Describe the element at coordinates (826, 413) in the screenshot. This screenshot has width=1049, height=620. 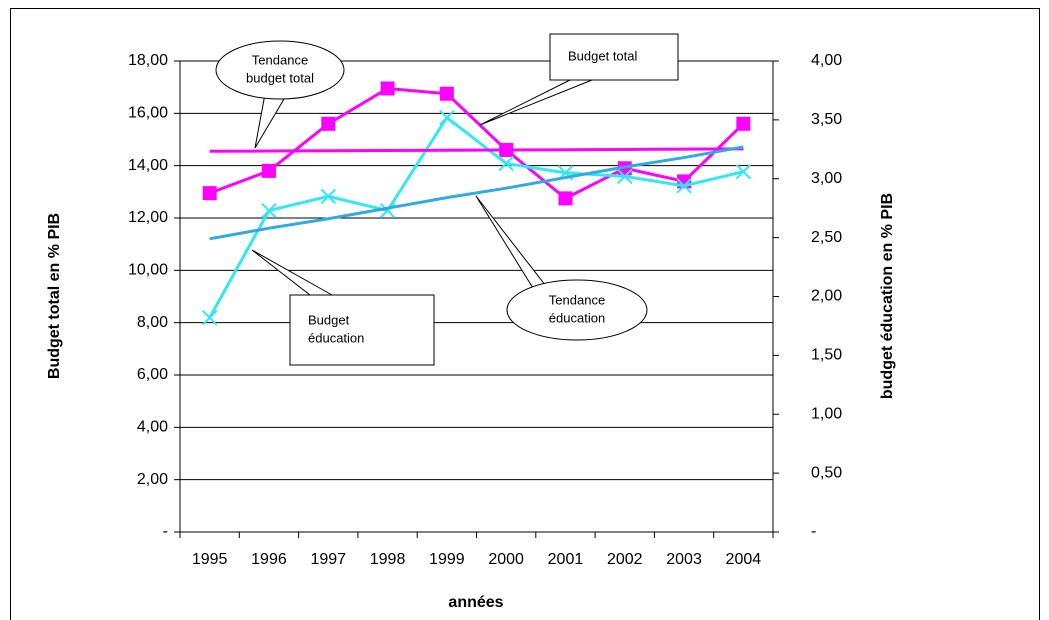
I see `y2-tick-label: 1,00` at that location.